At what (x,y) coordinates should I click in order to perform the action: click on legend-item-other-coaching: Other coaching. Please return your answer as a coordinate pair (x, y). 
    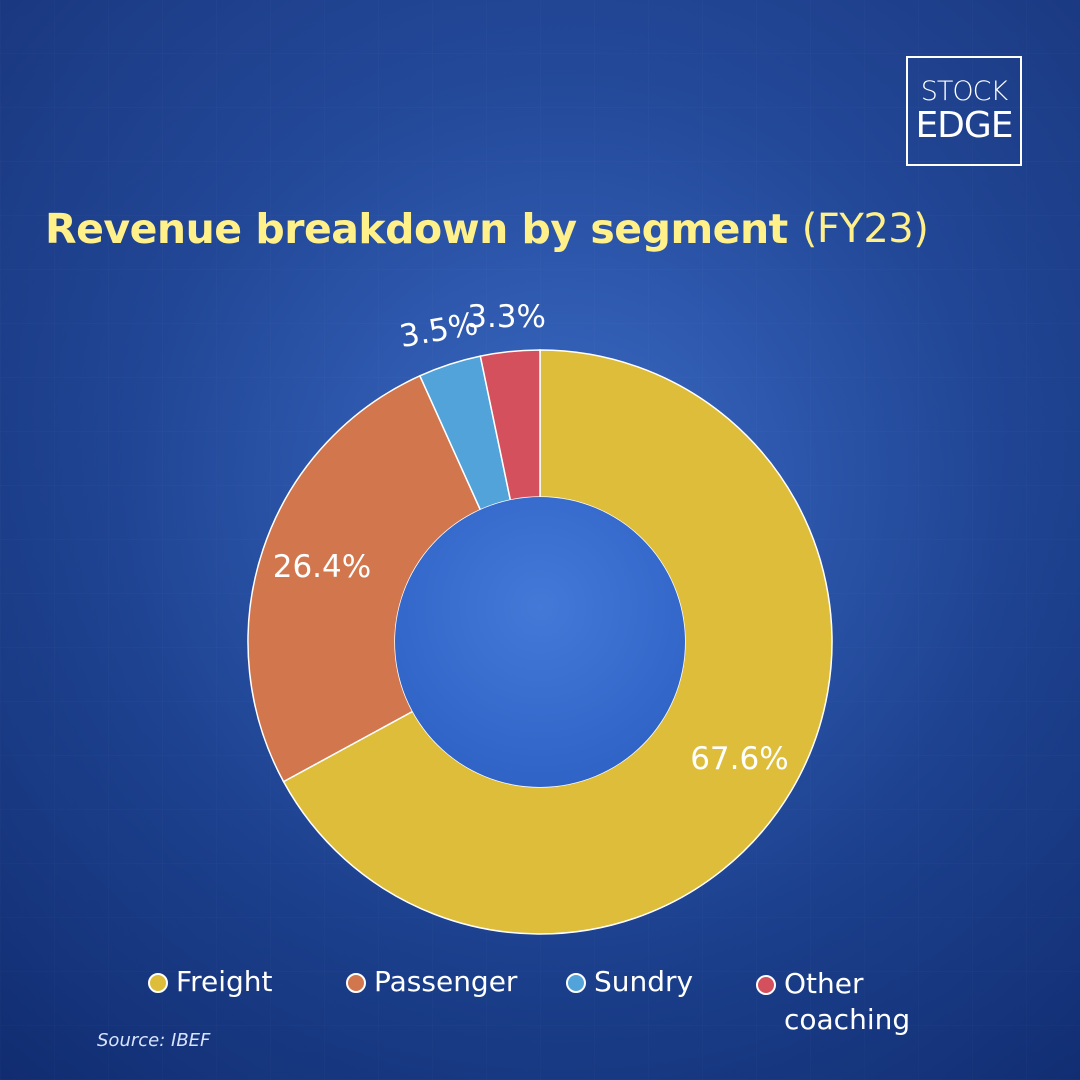
    Looking at the image, I should click on (833, 1002).